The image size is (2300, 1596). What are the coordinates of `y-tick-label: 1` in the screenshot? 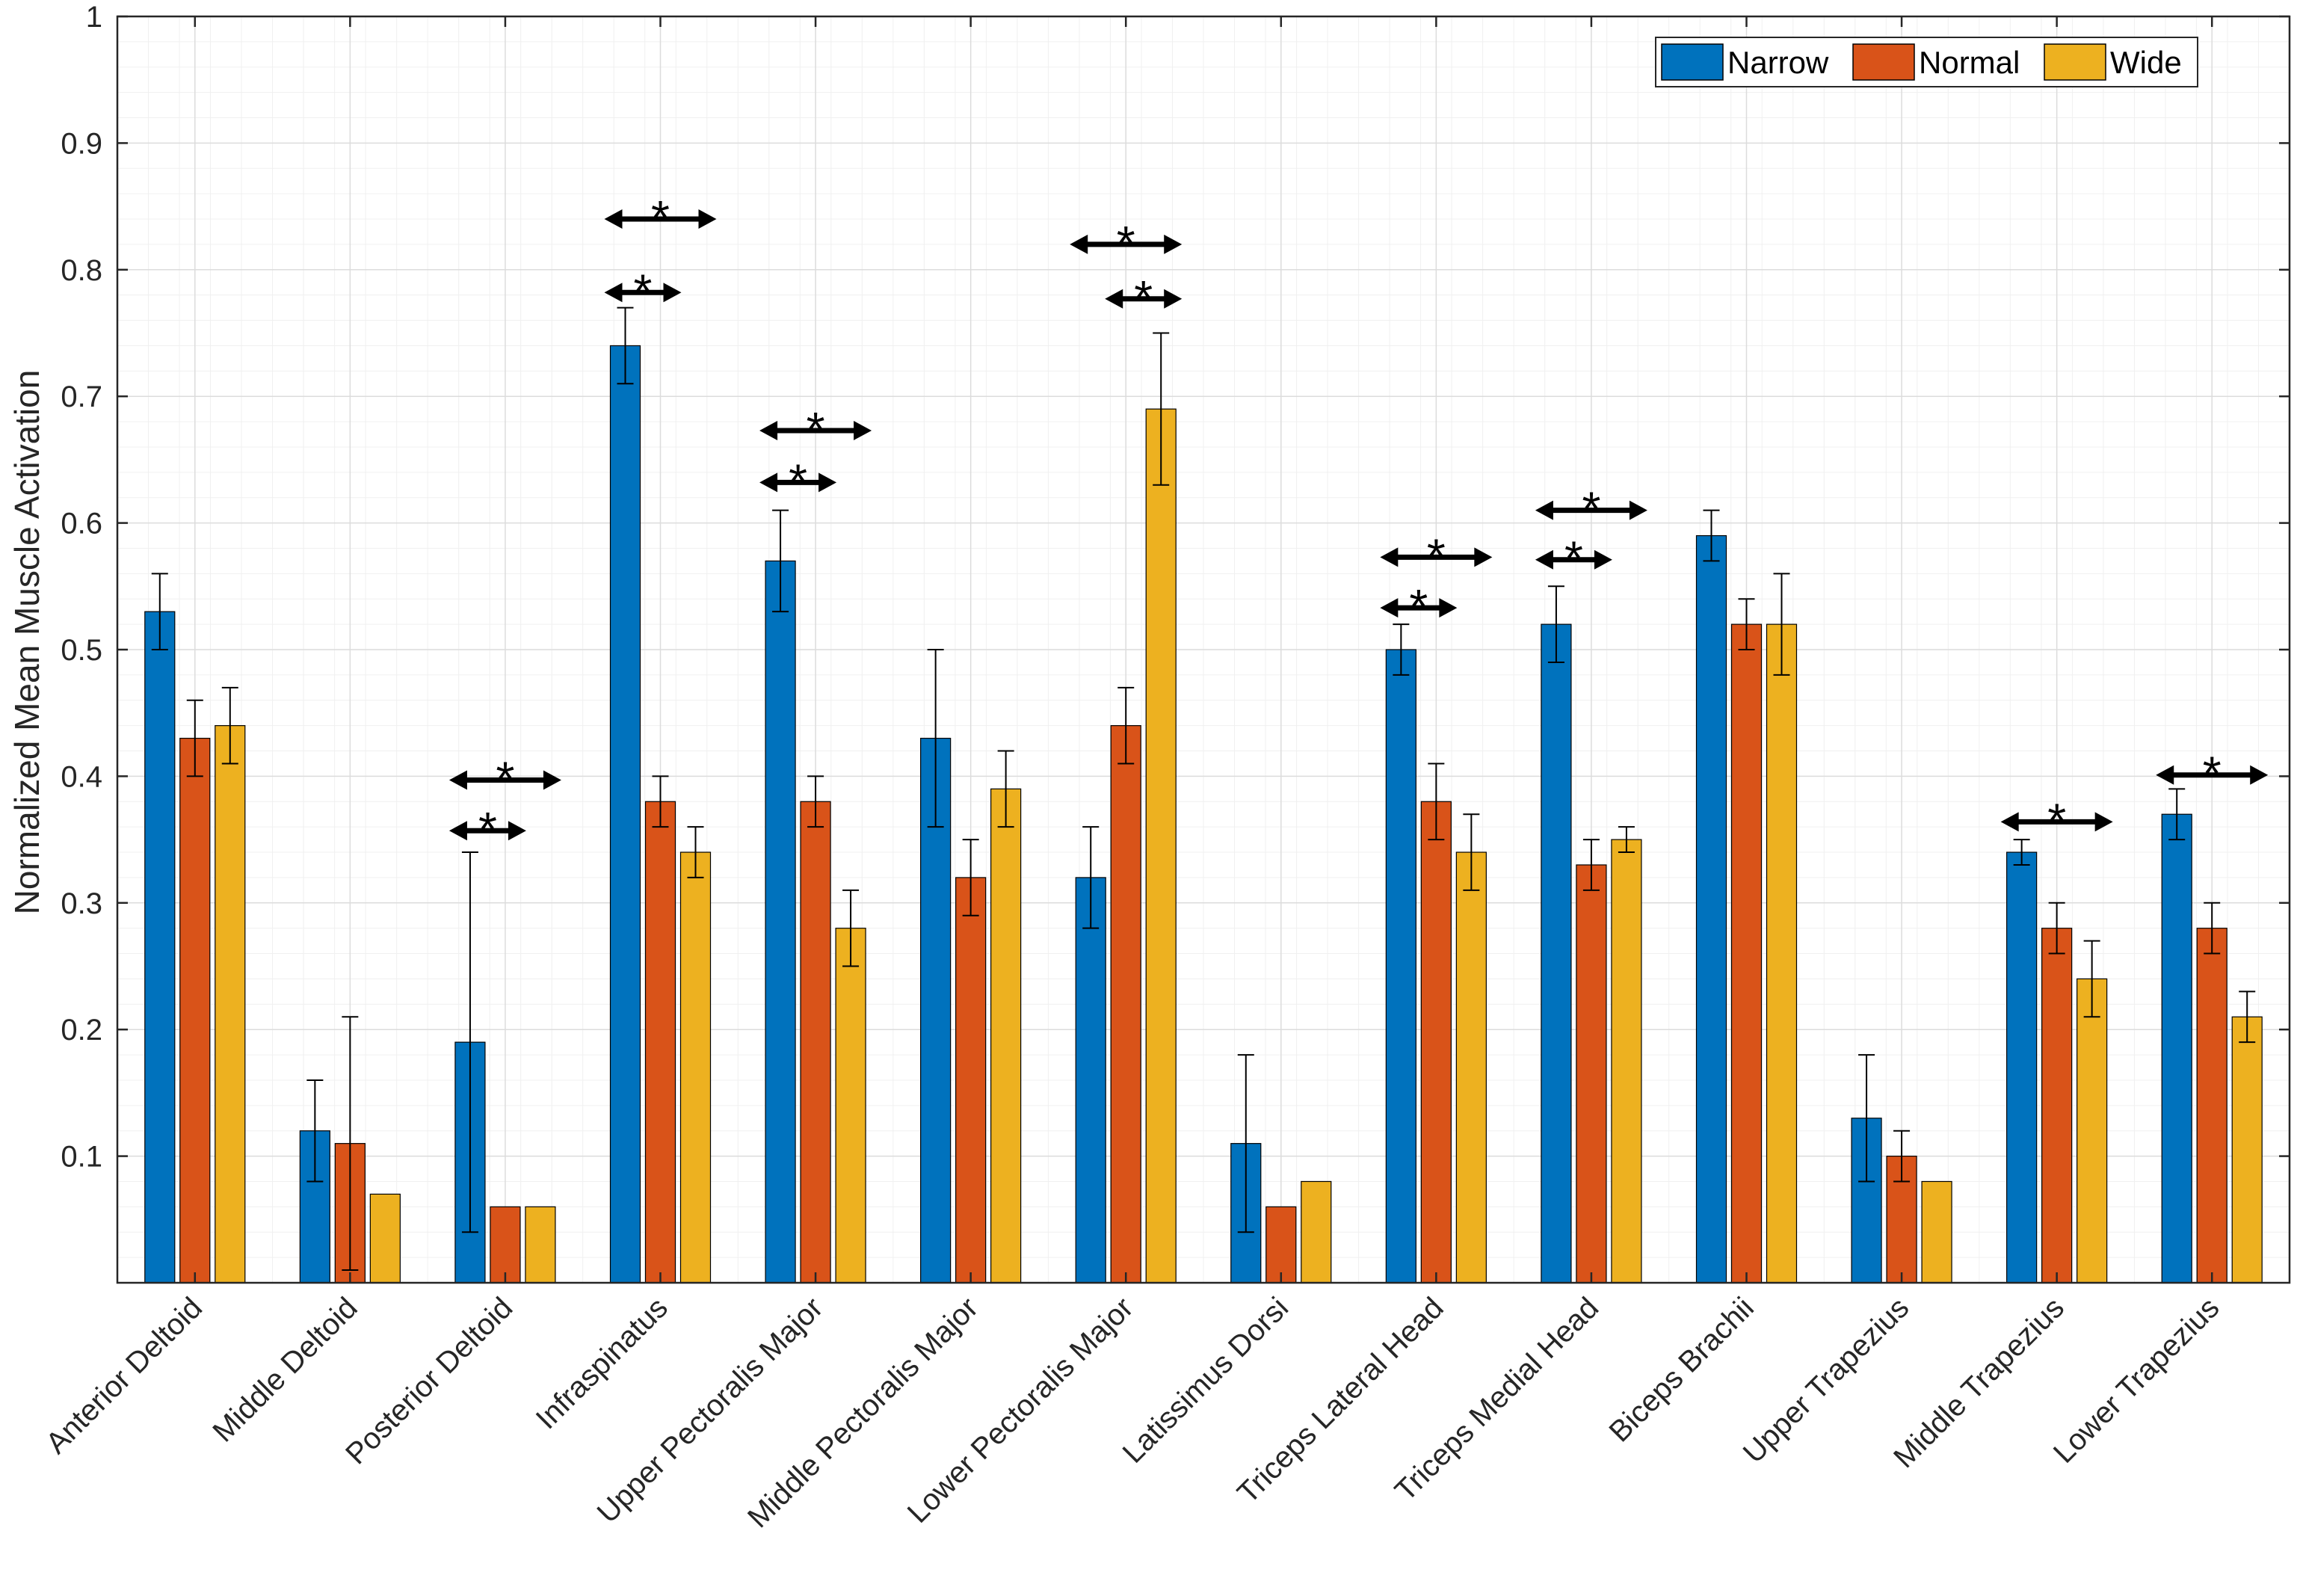 It's located at (94, 17).